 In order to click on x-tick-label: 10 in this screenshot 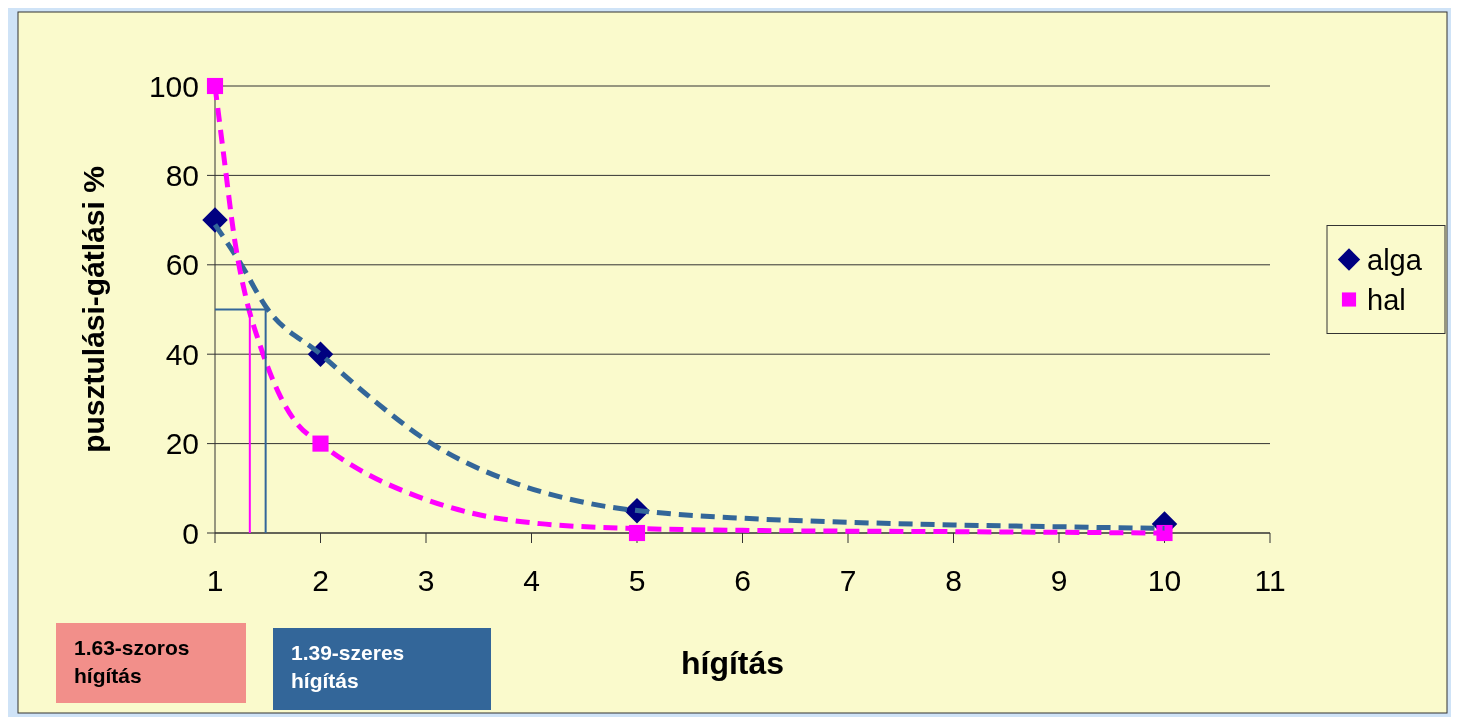, I will do `click(1164, 580)`.